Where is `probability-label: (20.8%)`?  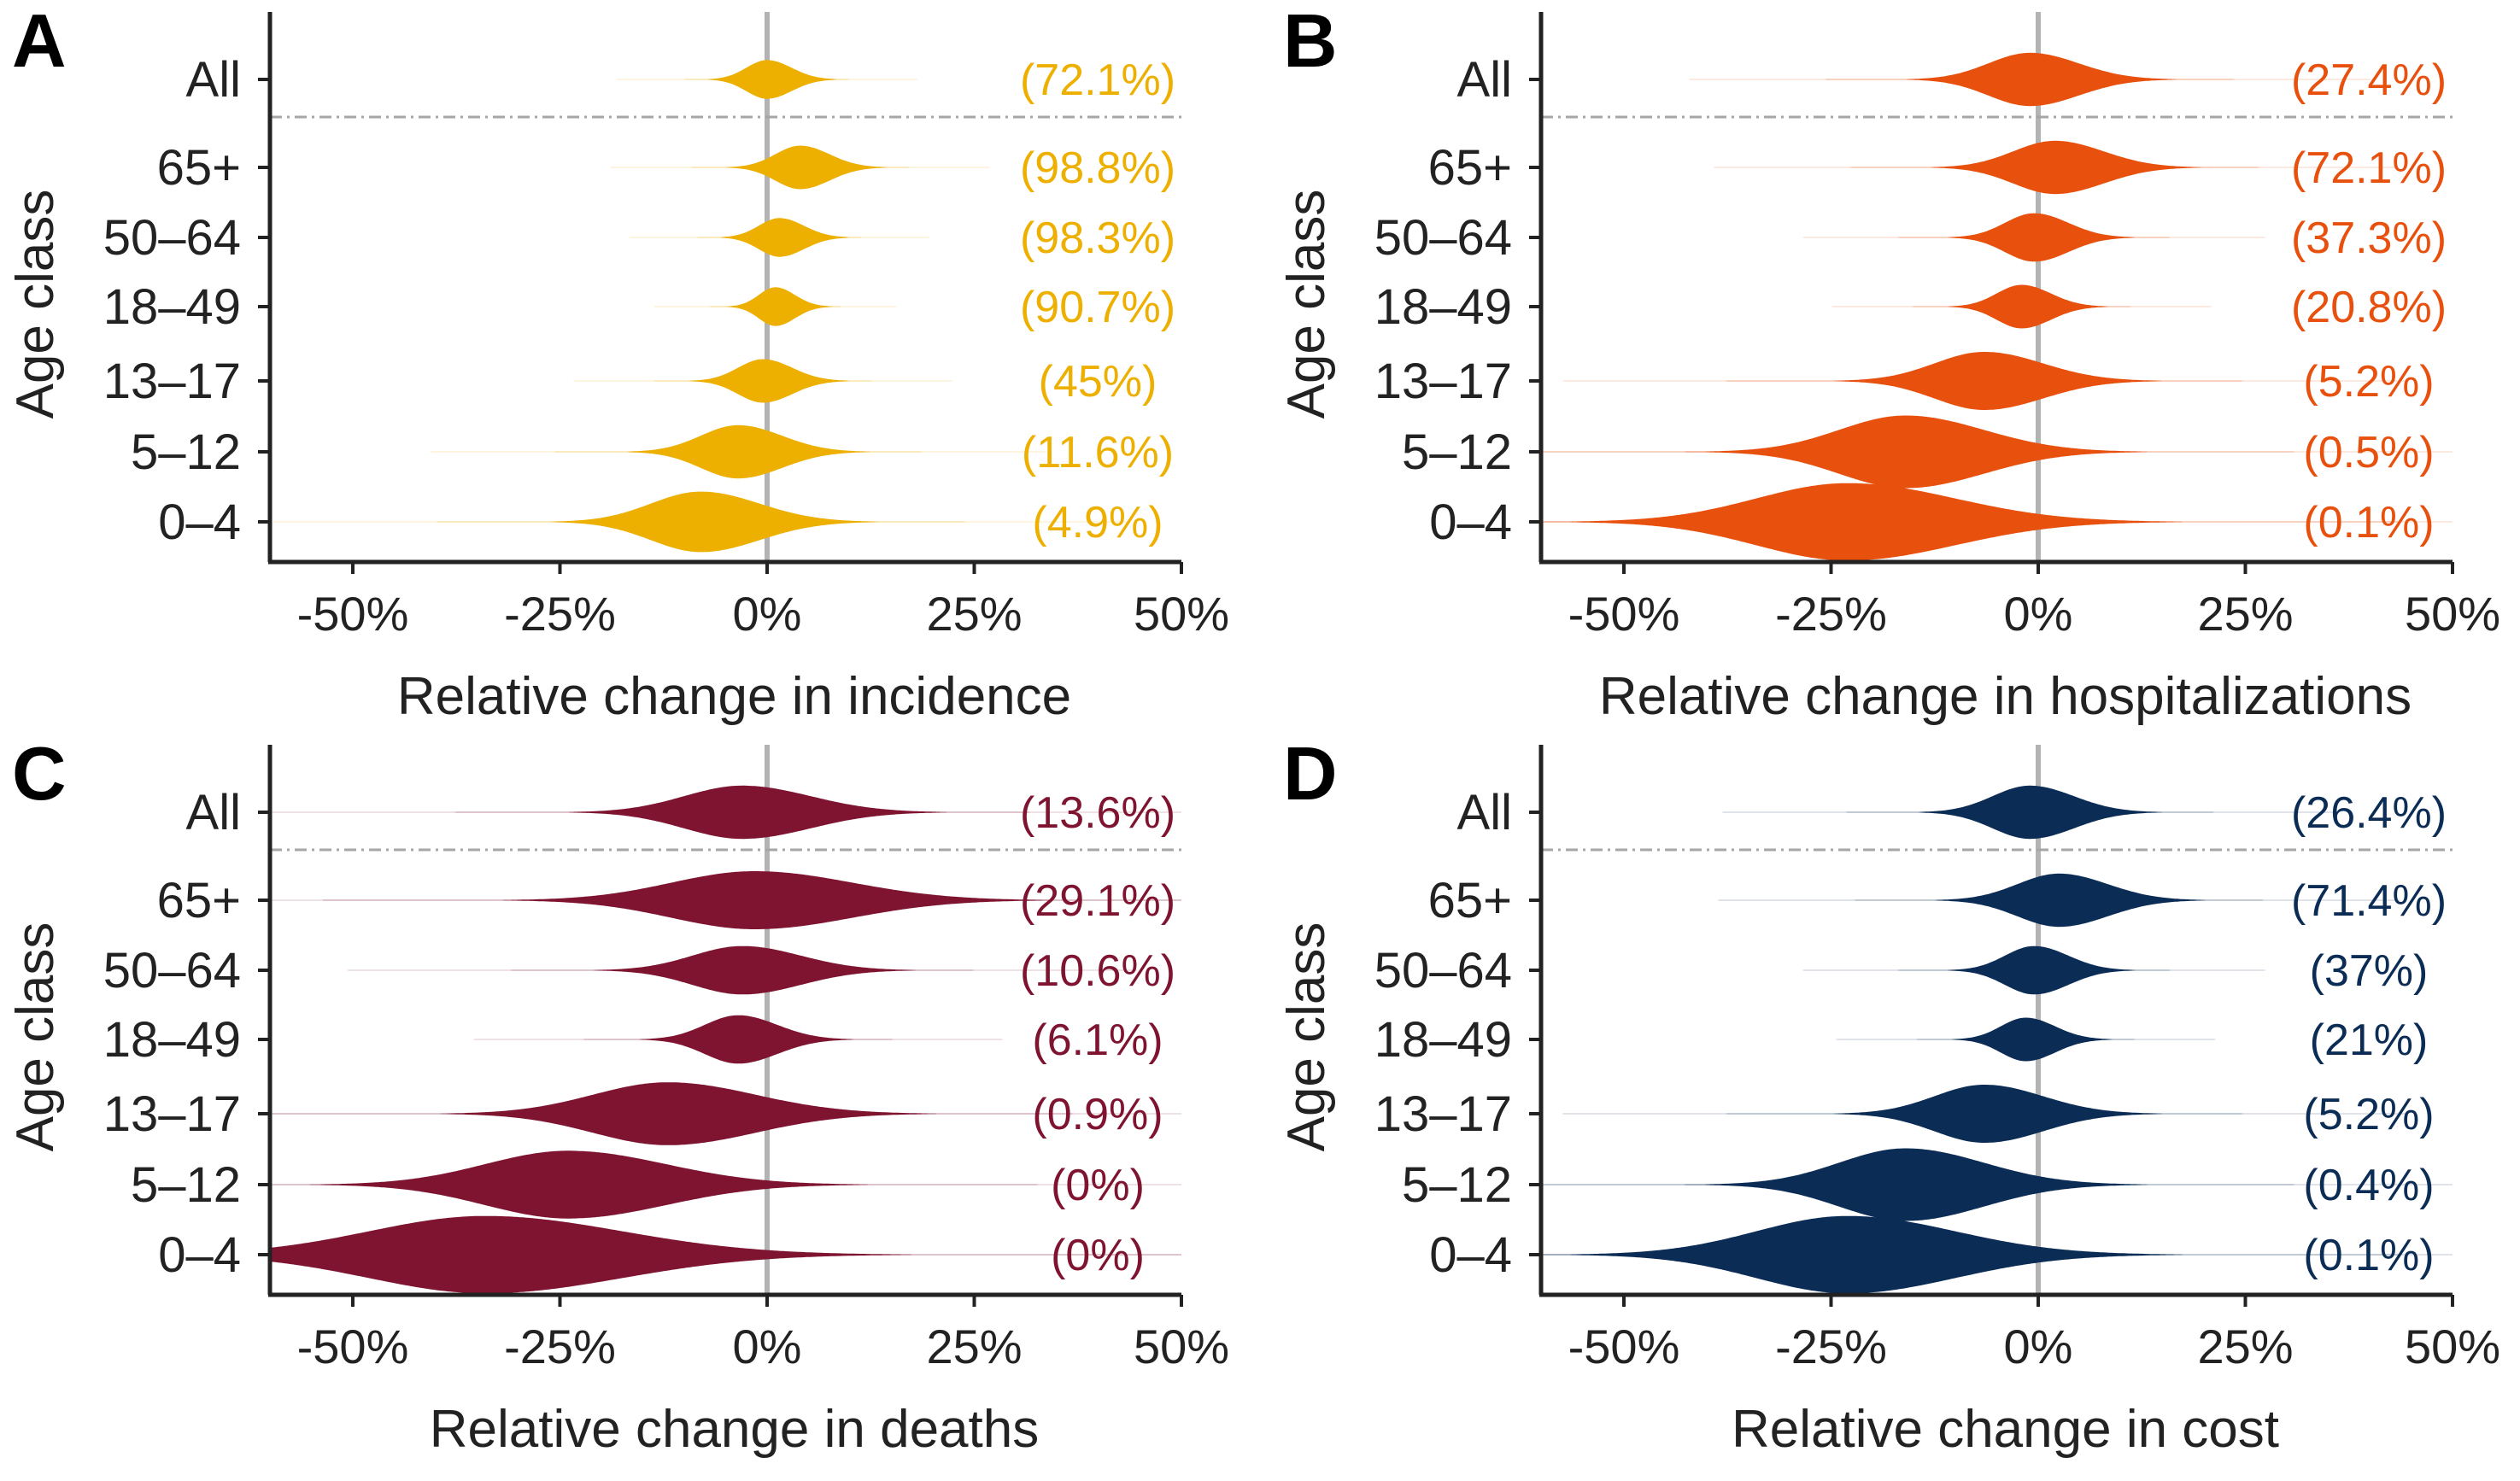 probability-label: (20.8%) is located at coordinates (2369, 307).